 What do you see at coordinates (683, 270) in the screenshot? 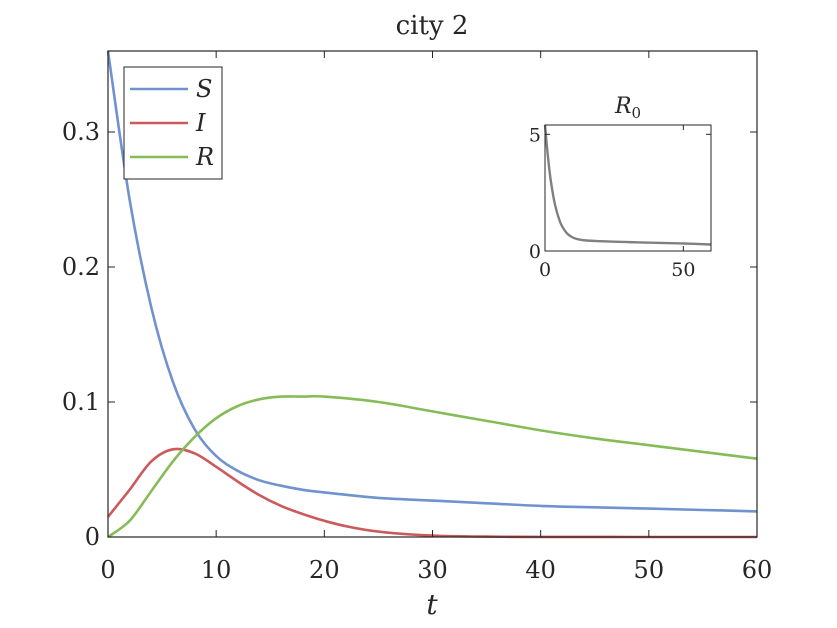
I see `inset-x-tick-label: 50` at bounding box center [683, 270].